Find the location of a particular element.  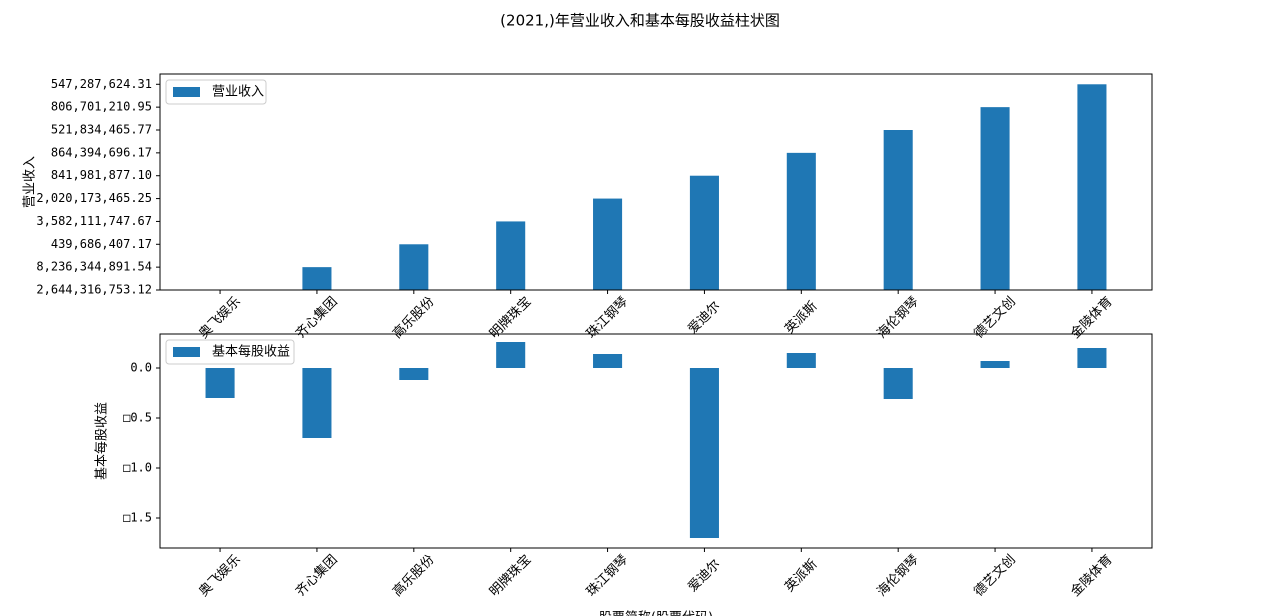

legend: 基本每股收益 is located at coordinates (230, 352).